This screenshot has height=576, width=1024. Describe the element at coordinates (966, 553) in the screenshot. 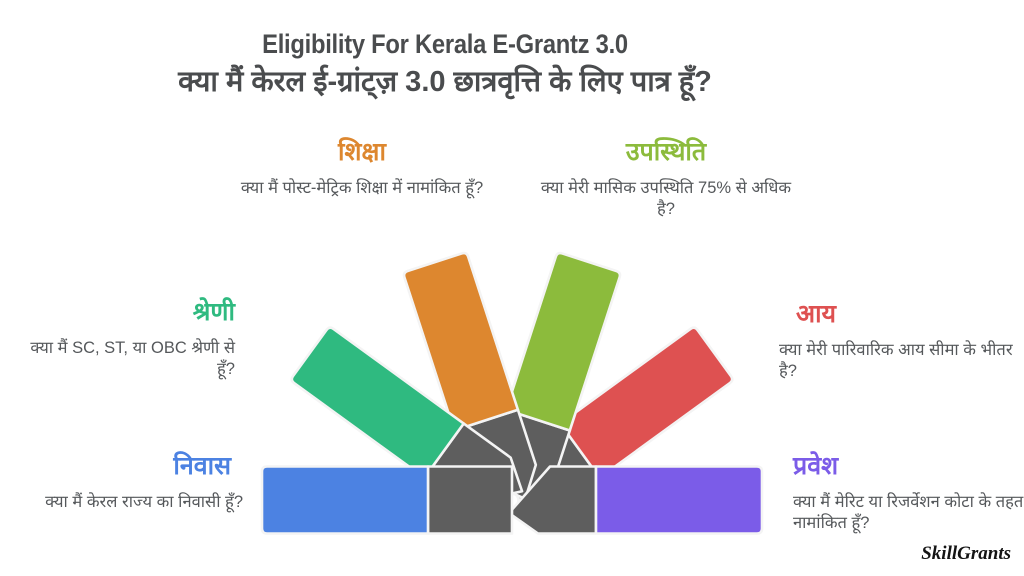

I see `watermark-brand: SkillGrants` at that location.